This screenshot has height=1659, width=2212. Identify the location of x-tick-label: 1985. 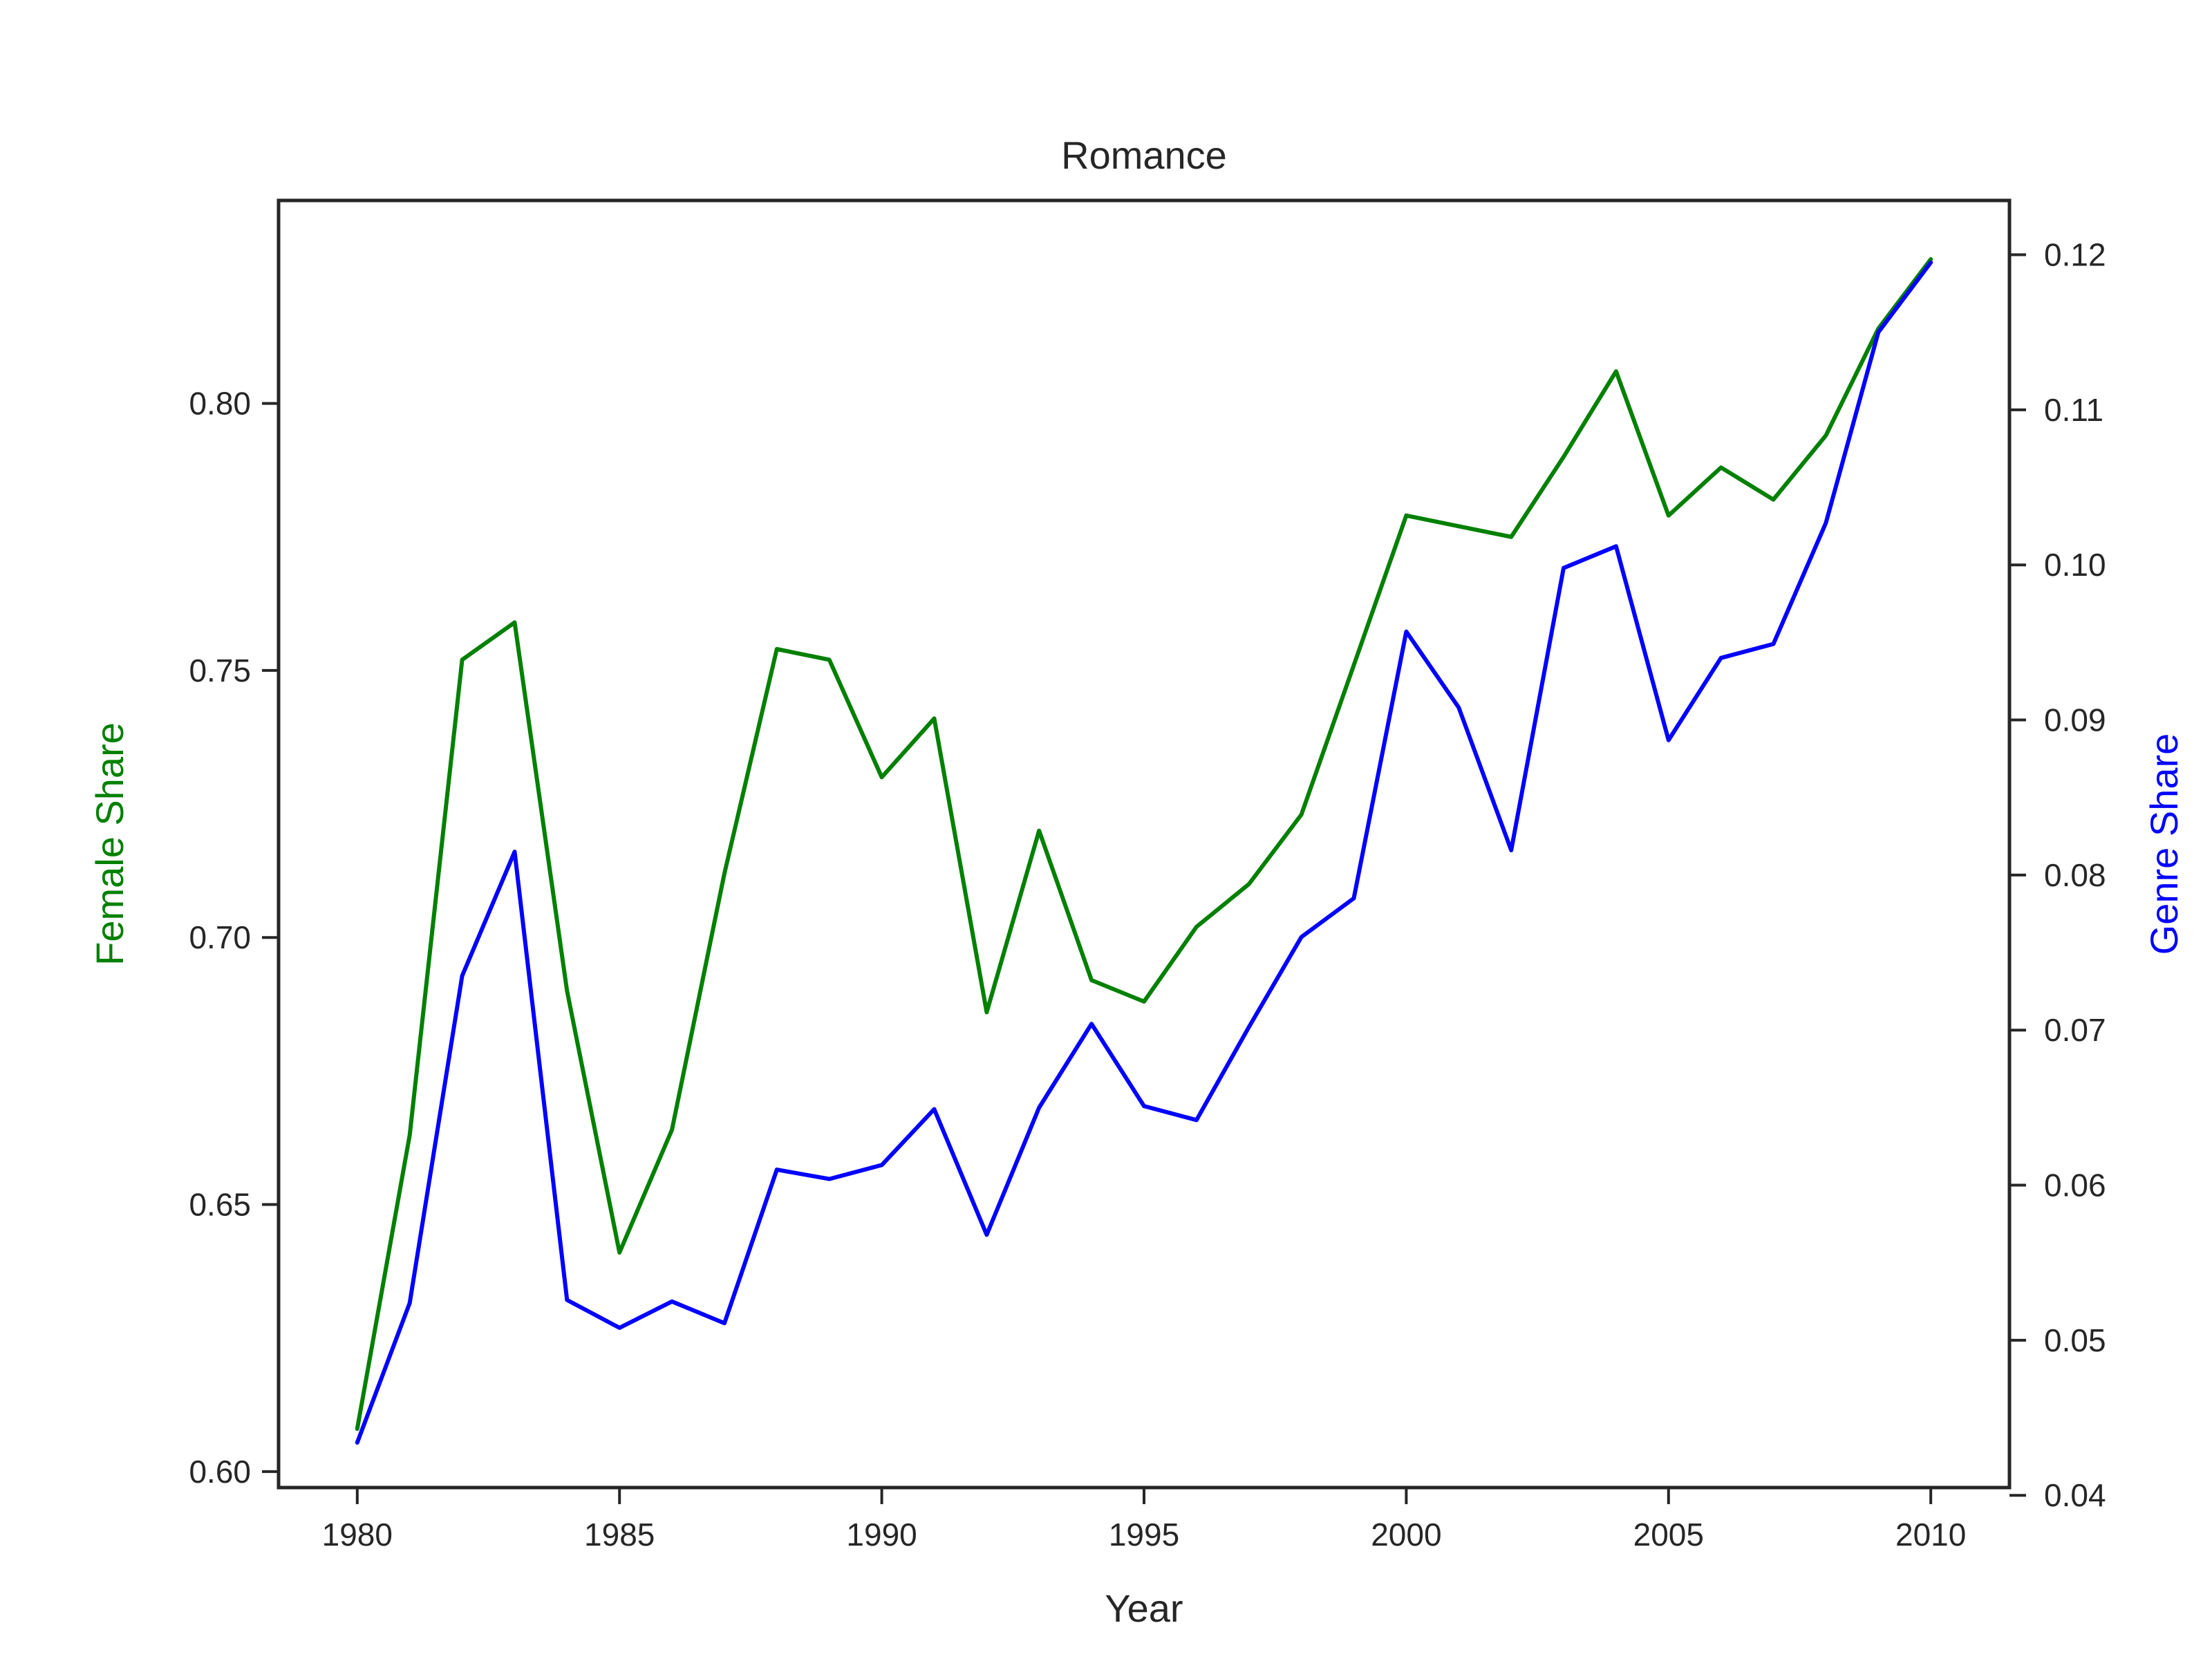
(619, 1535).